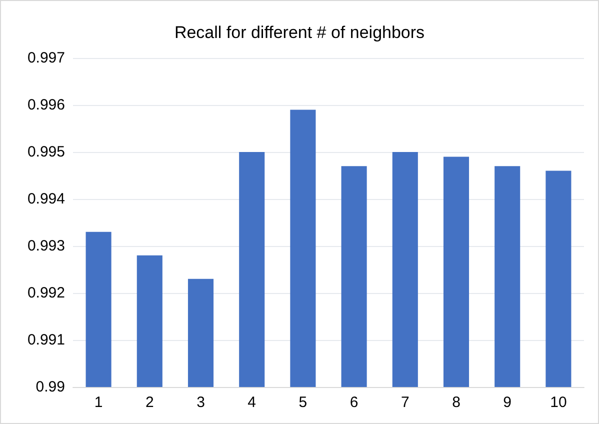 The width and height of the screenshot is (599, 424). Describe the element at coordinates (252, 402) in the screenshot. I see `x-tick-label: 4` at that location.